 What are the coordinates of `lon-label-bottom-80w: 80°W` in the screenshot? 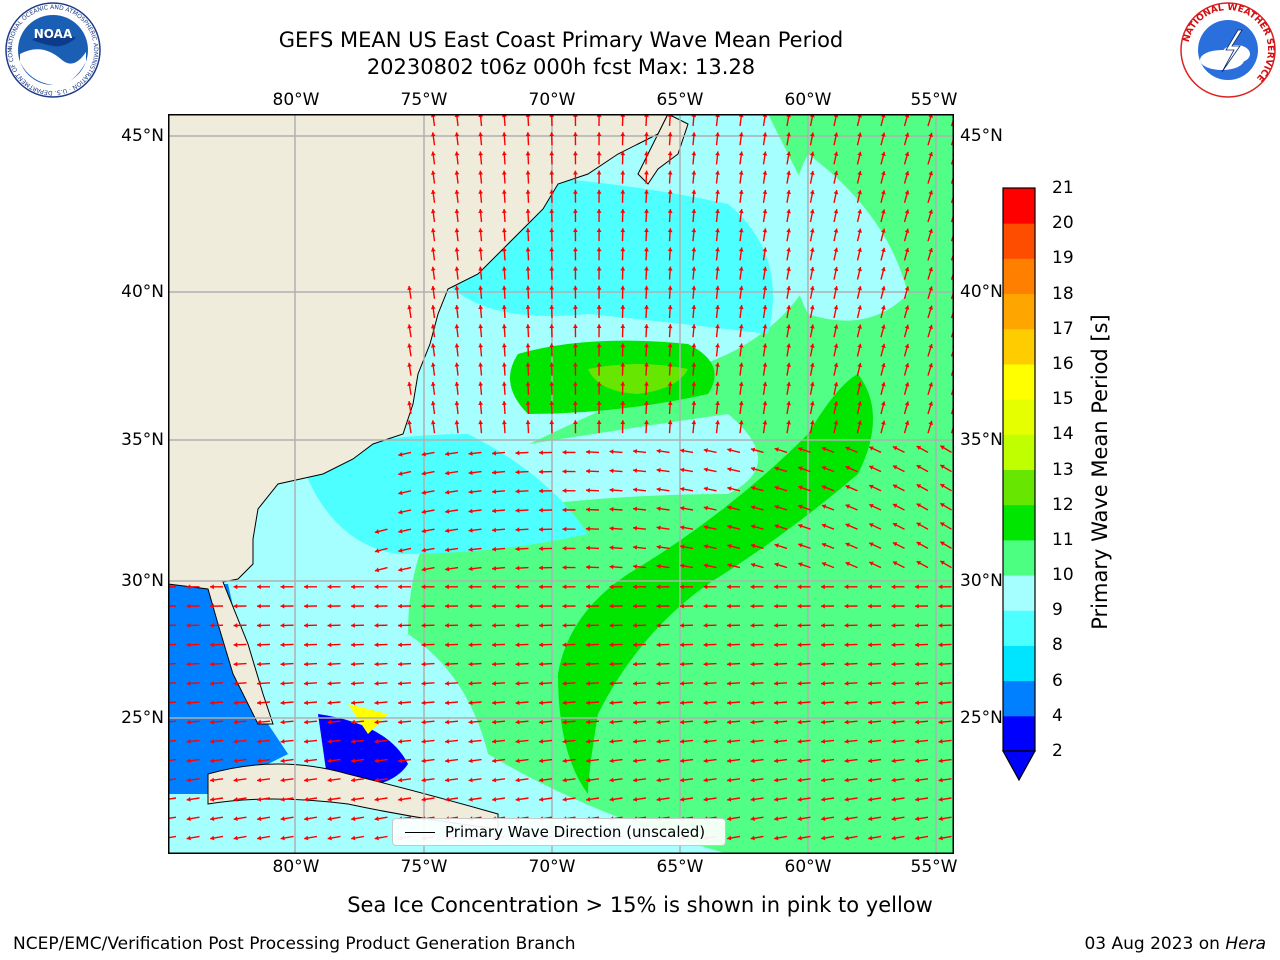 It's located at (296, 867).